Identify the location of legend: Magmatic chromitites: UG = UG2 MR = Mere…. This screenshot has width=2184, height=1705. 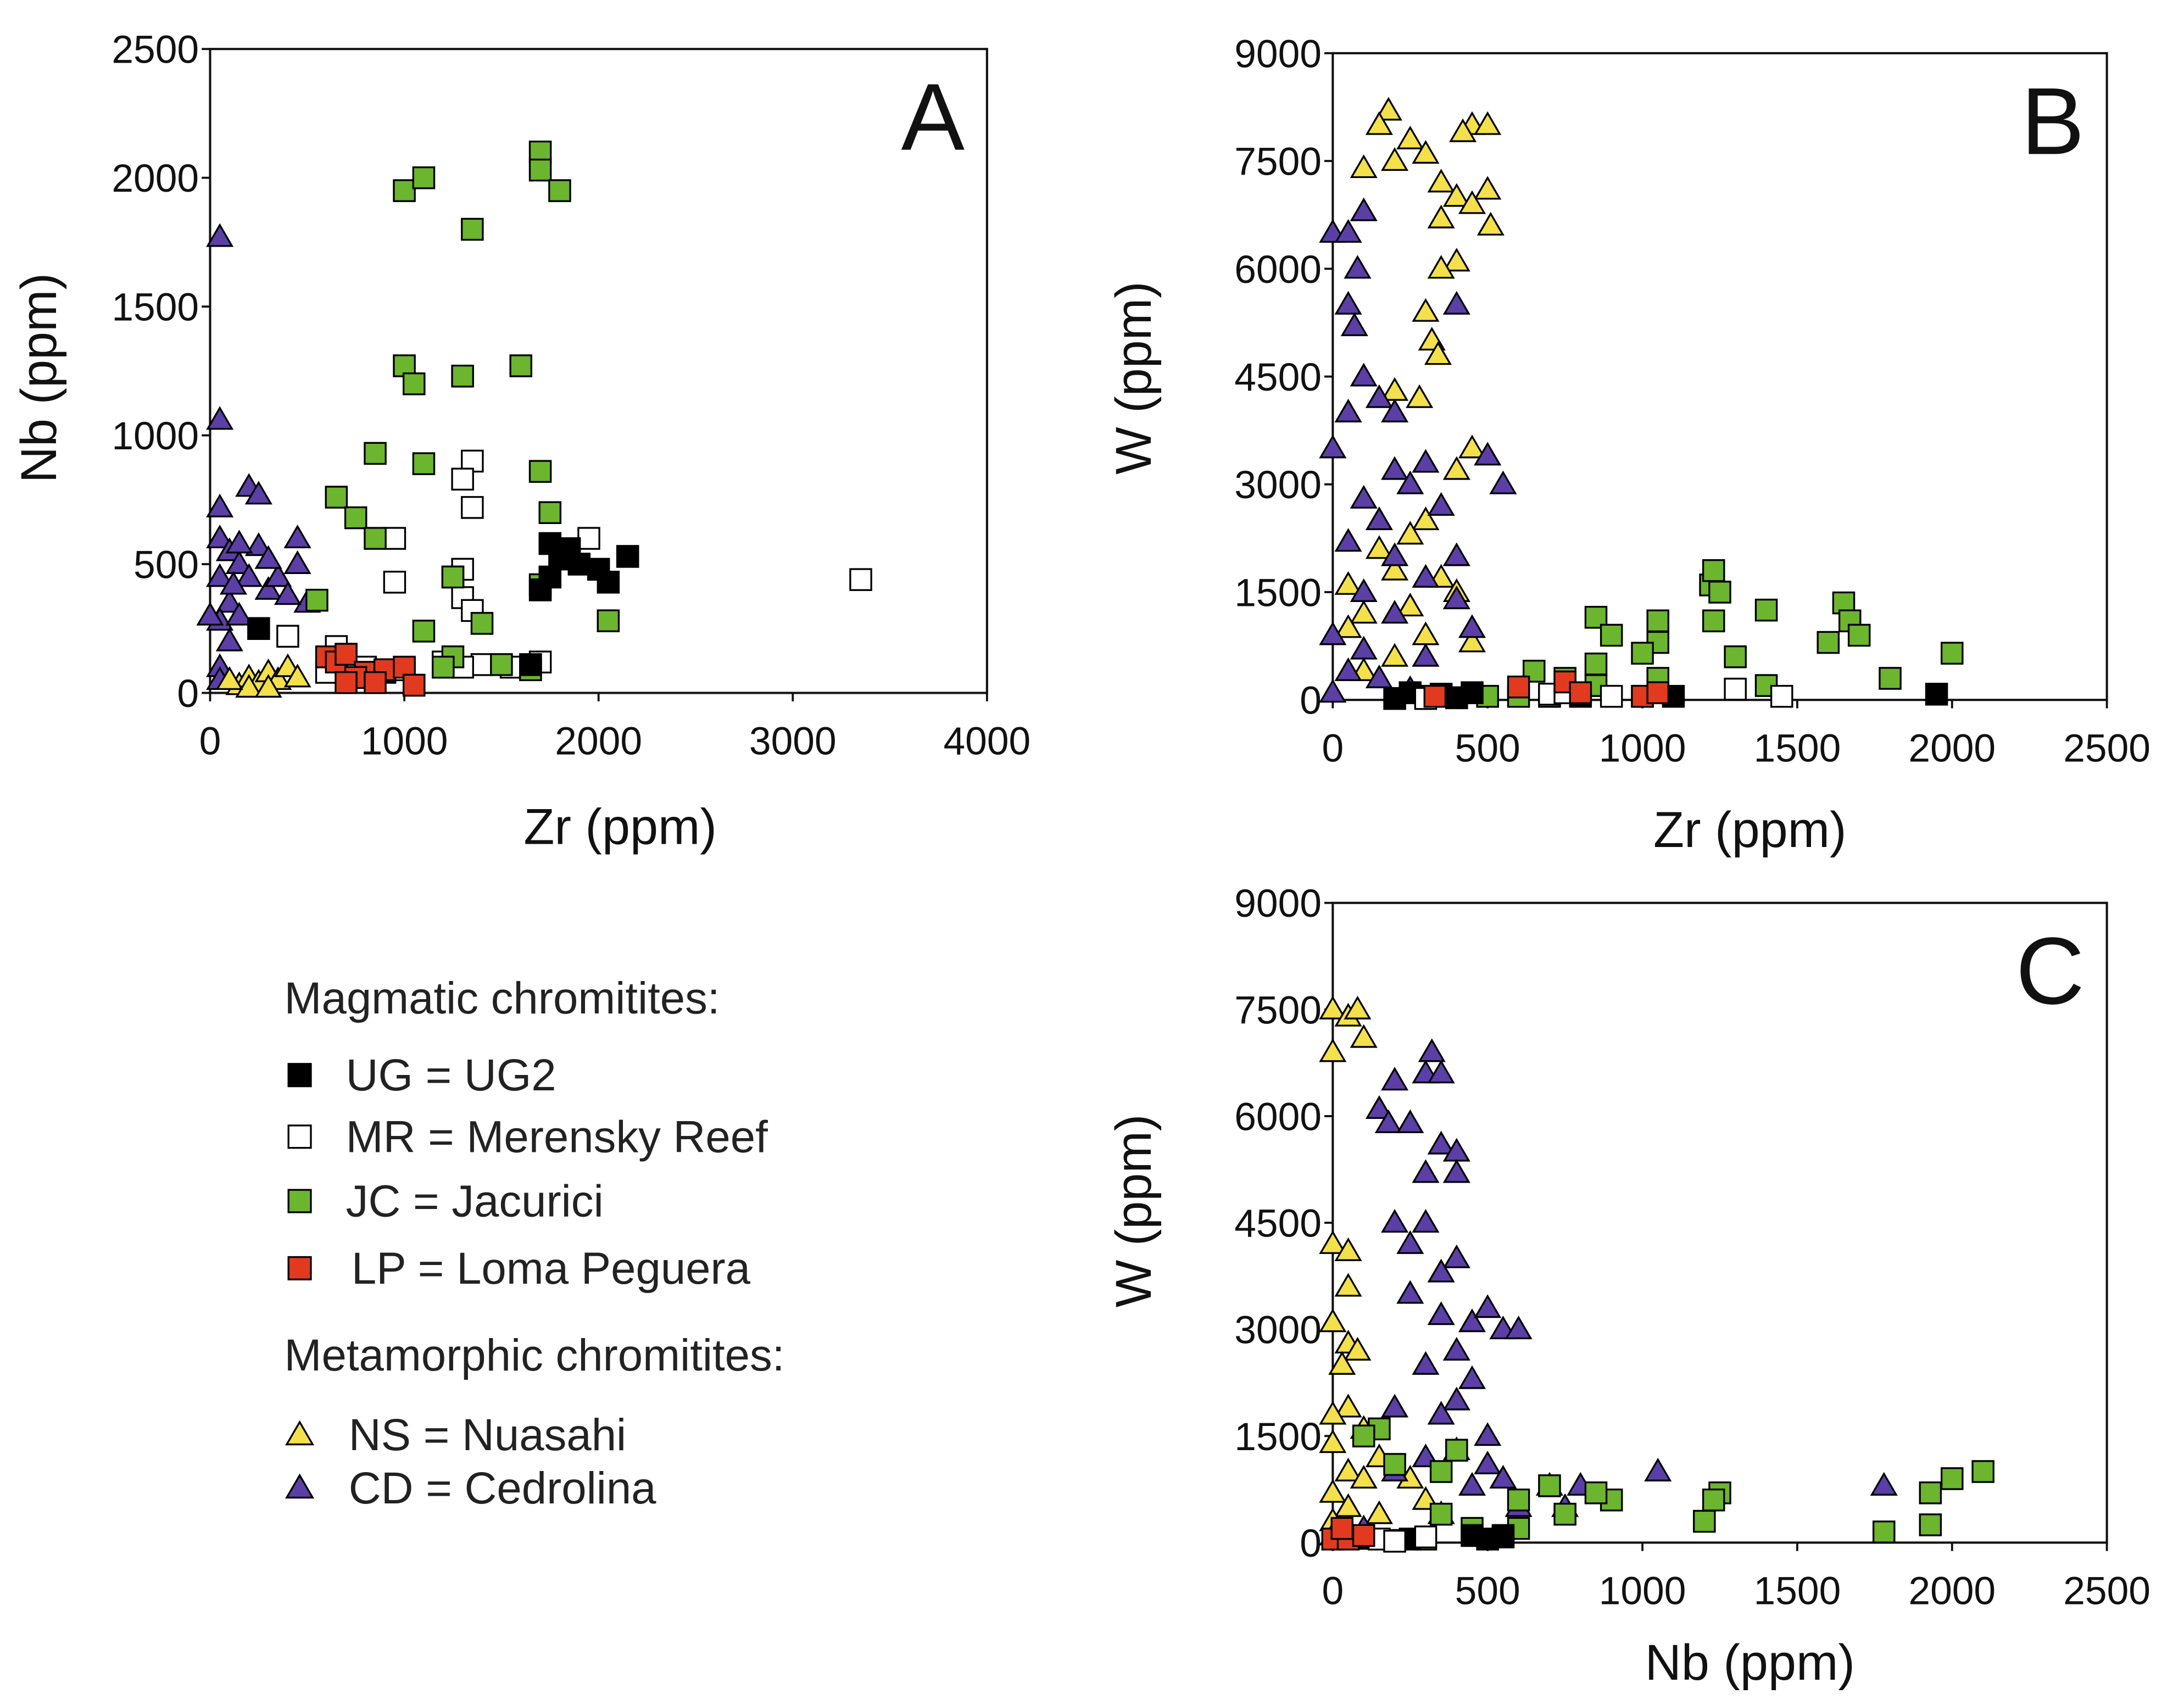
(535, 1243).